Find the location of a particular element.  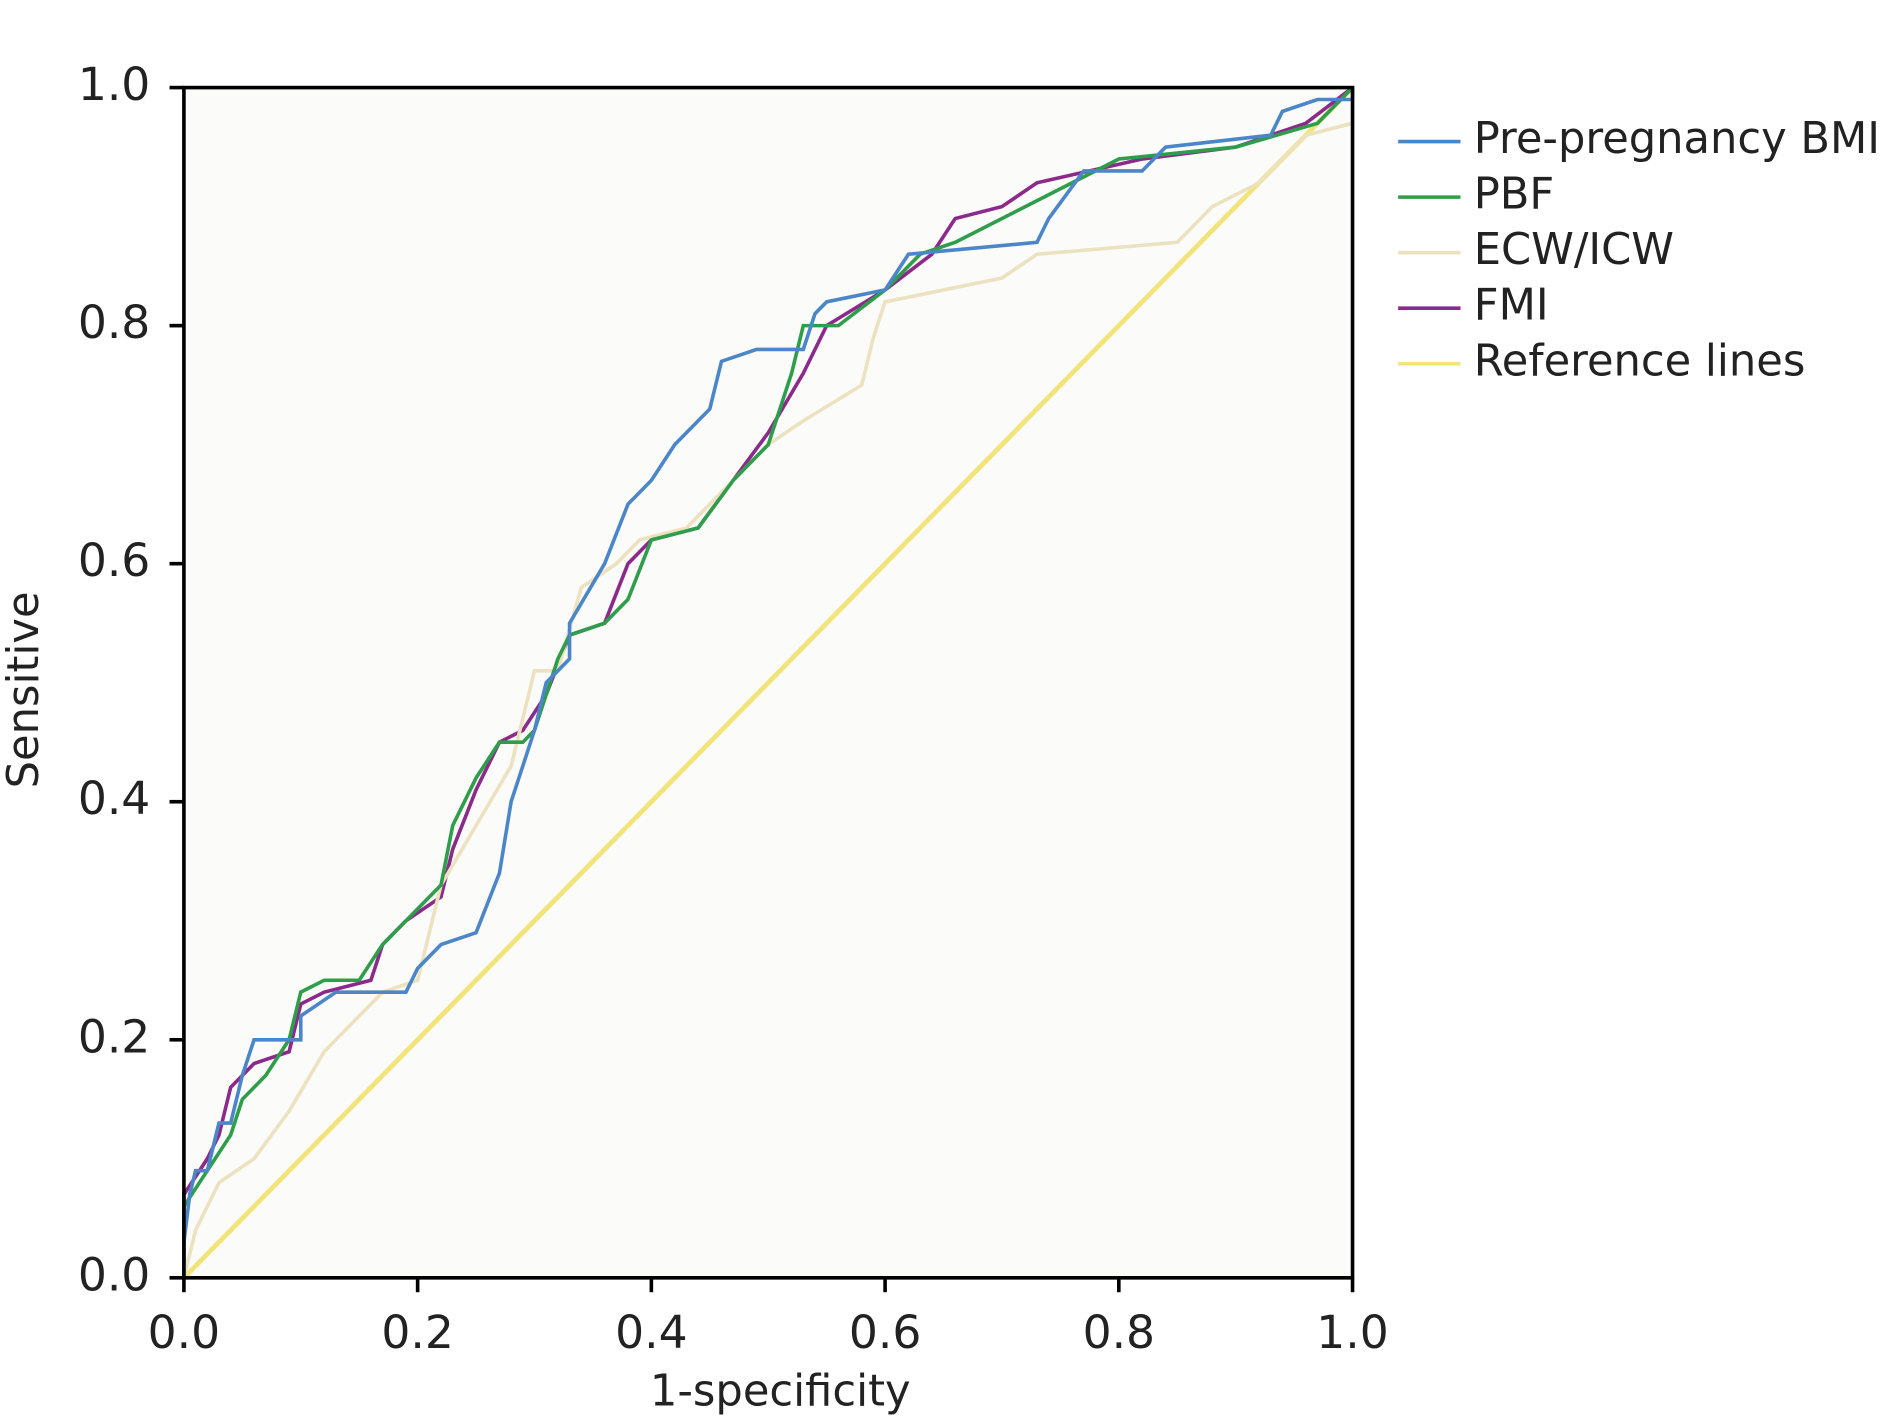

y-tick-label: 0.0 is located at coordinates (114, 1274).